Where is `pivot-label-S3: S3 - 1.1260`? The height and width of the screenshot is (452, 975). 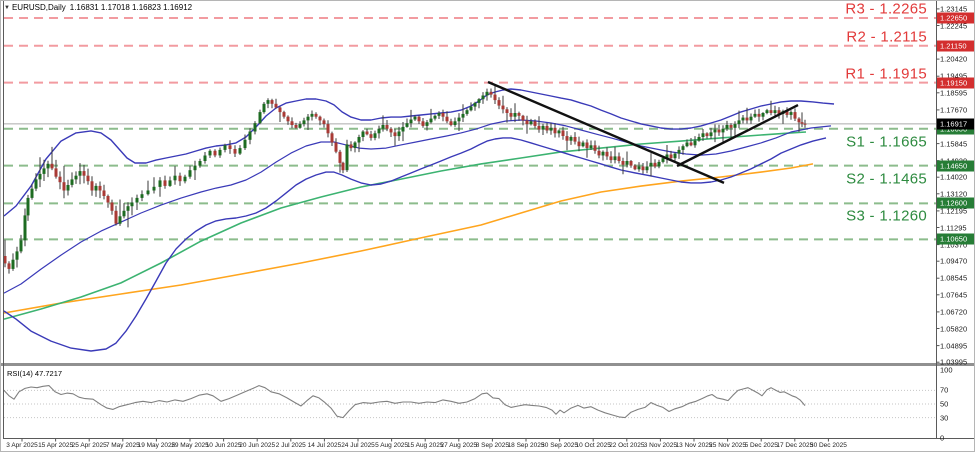
pivot-label-S3: S3 - 1.1260 is located at coordinates (886, 216).